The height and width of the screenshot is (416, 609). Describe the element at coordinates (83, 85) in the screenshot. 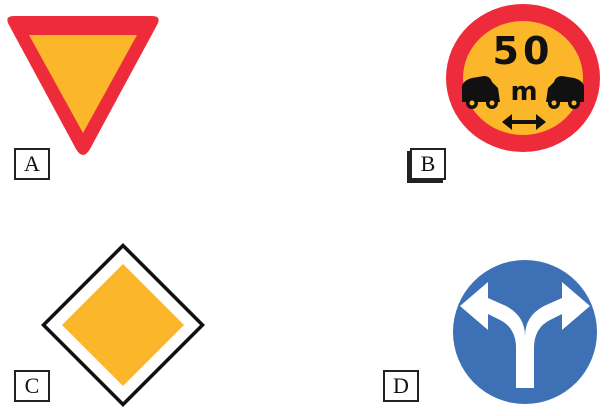

I see `yield-sign-icon` at that location.